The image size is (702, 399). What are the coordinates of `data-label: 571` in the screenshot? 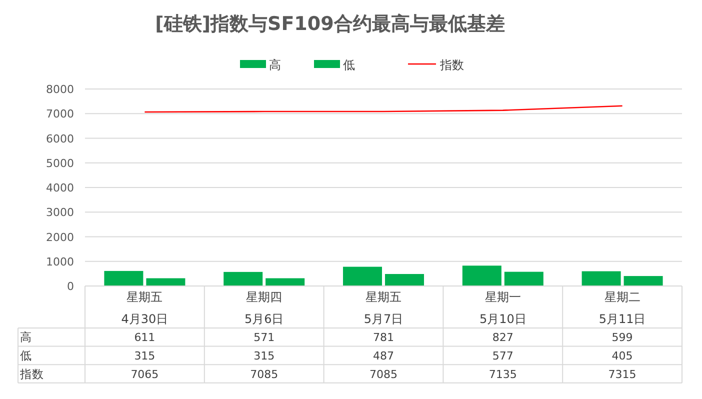 It's located at (264, 337).